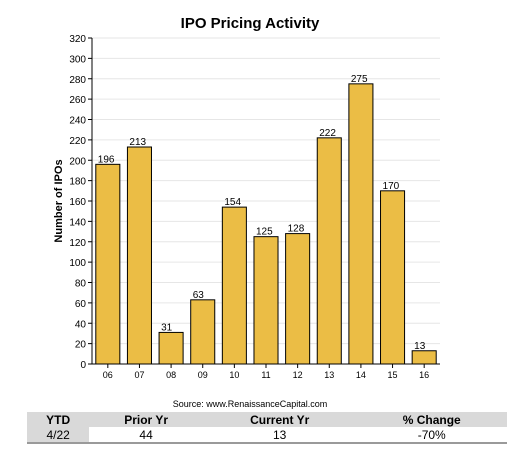  I want to click on y-axis-label: Number of IPOs, so click(59, 200).